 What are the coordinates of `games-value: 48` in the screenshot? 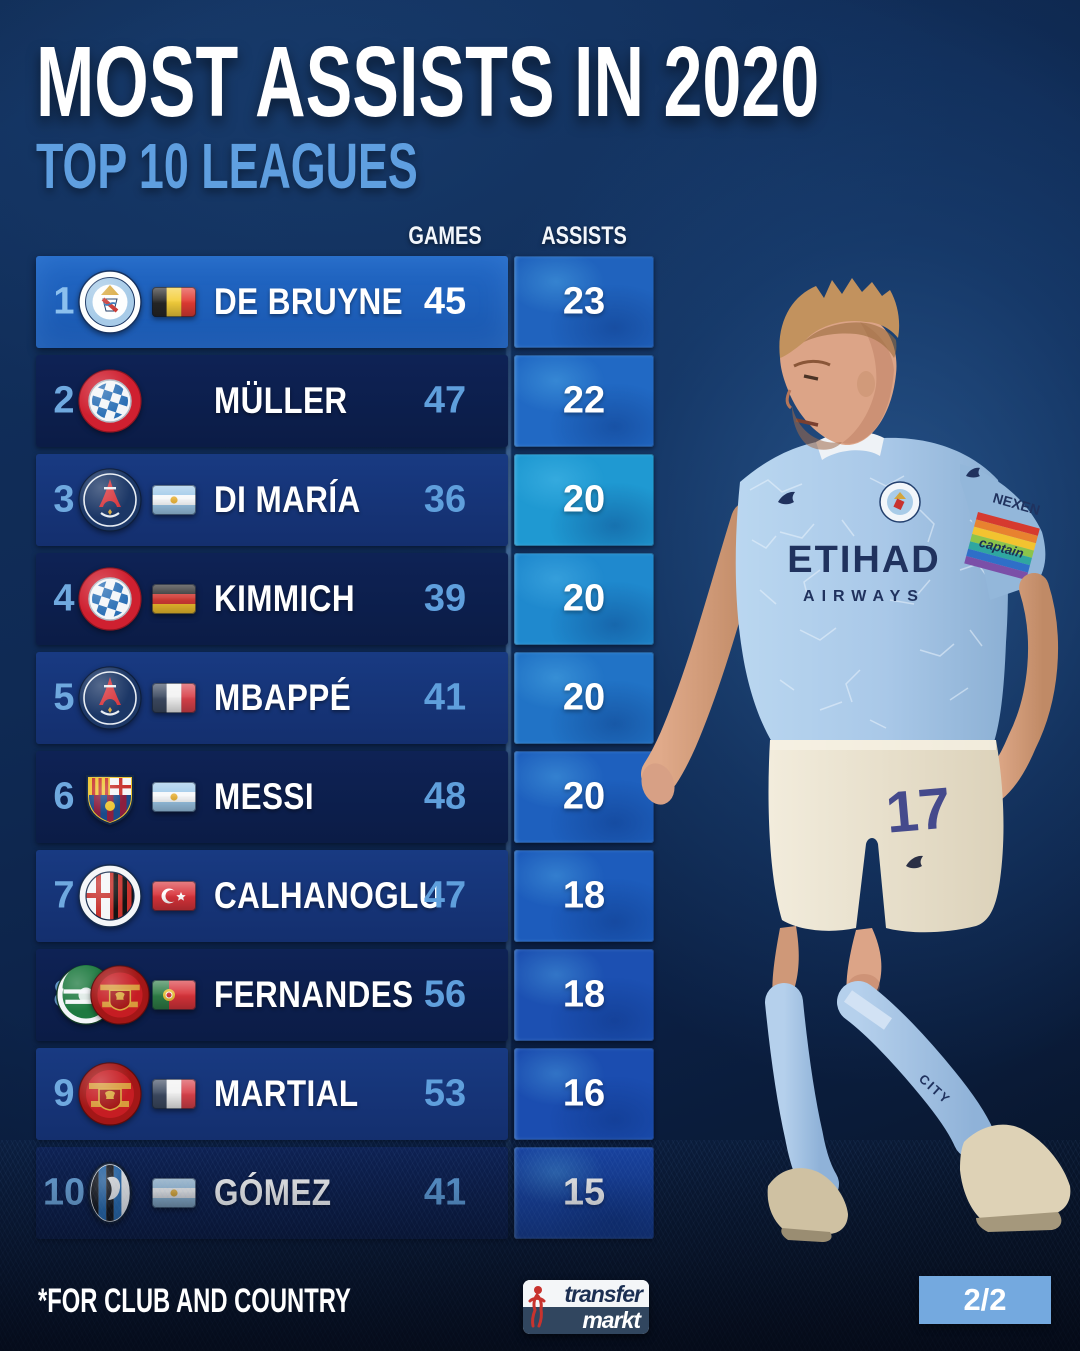 It's located at (445, 796).